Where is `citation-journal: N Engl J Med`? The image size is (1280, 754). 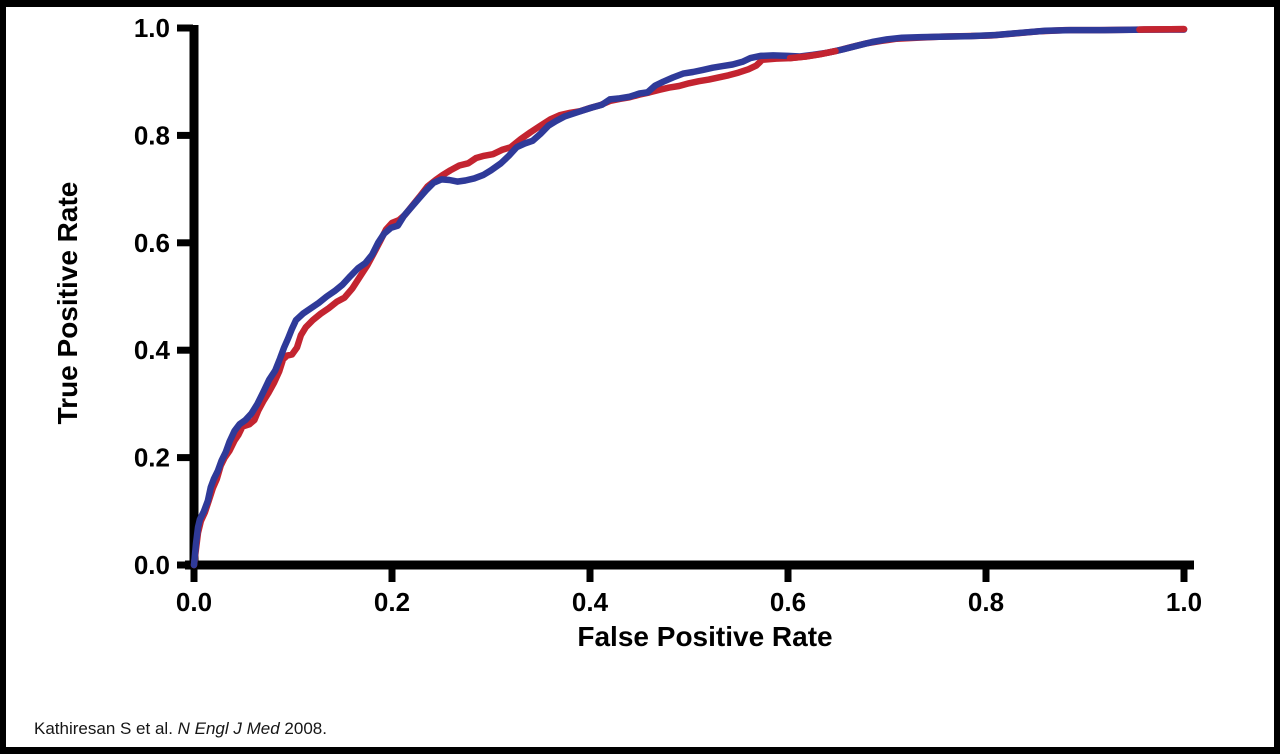
citation-journal: N Engl J Med is located at coordinates (228, 728).